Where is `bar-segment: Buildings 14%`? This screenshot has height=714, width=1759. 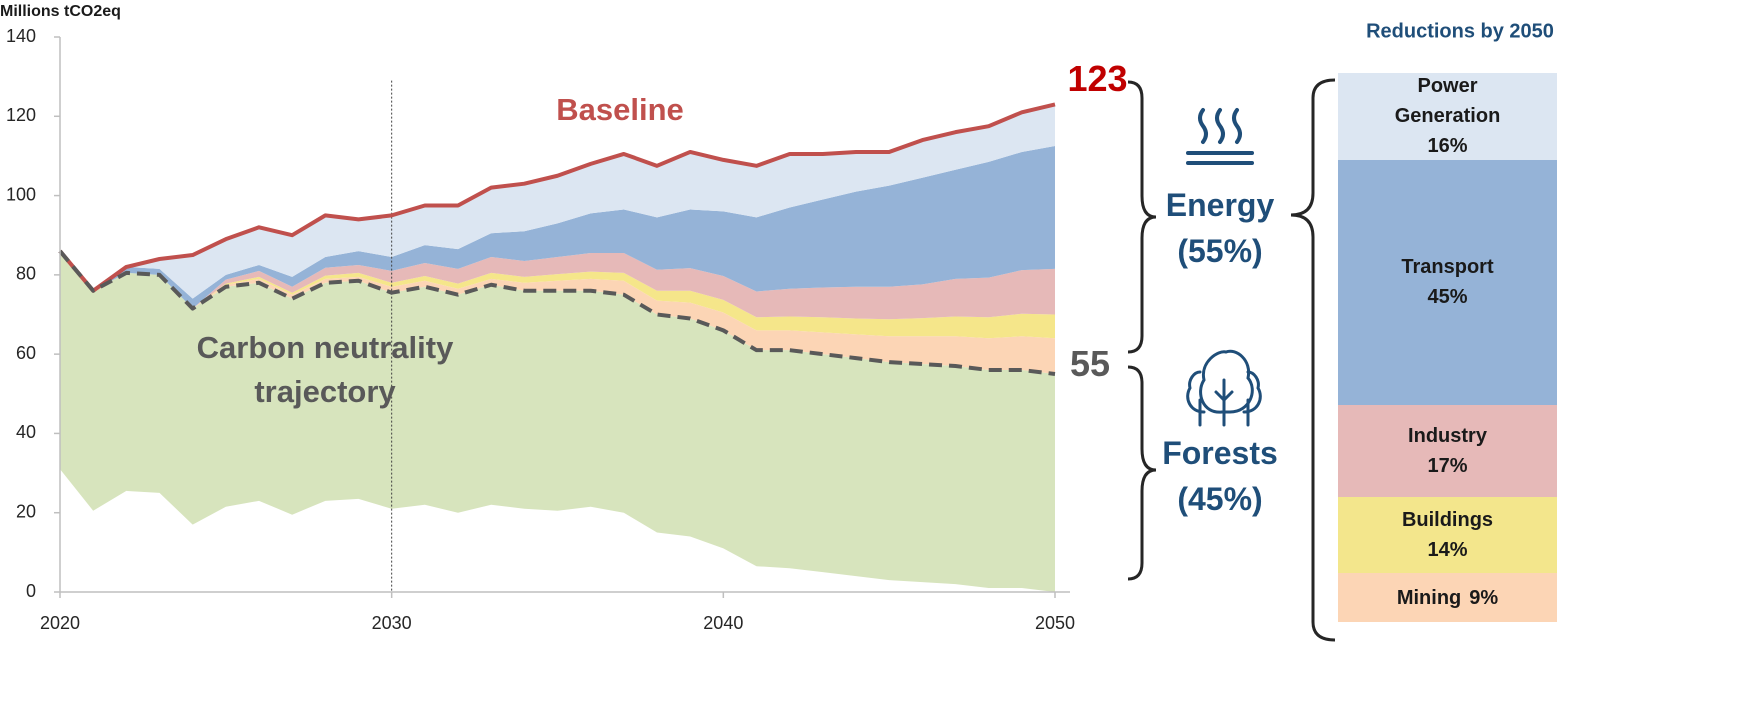 bar-segment: Buildings 14% is located at coordinates (1447, 535).